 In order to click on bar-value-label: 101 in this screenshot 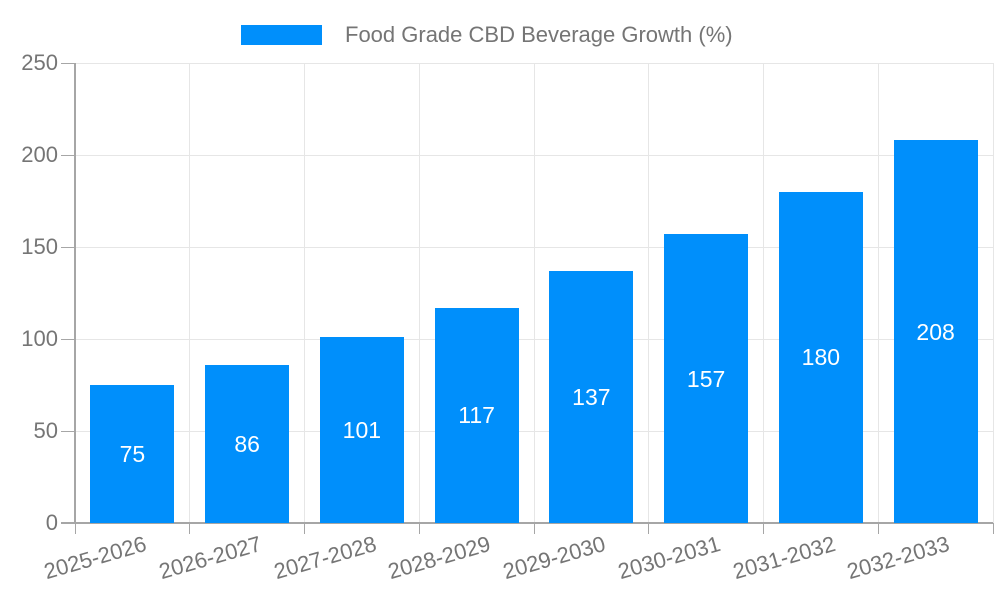, I will do `click(362, 430)`.